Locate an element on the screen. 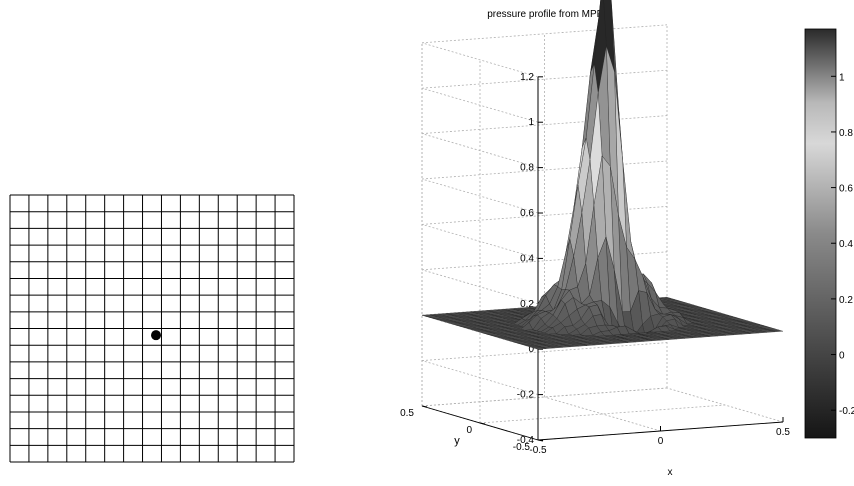 This screenshot has width=854, height=486. chart-title: pressure profile from MPF is located at coordinates (545, 14).